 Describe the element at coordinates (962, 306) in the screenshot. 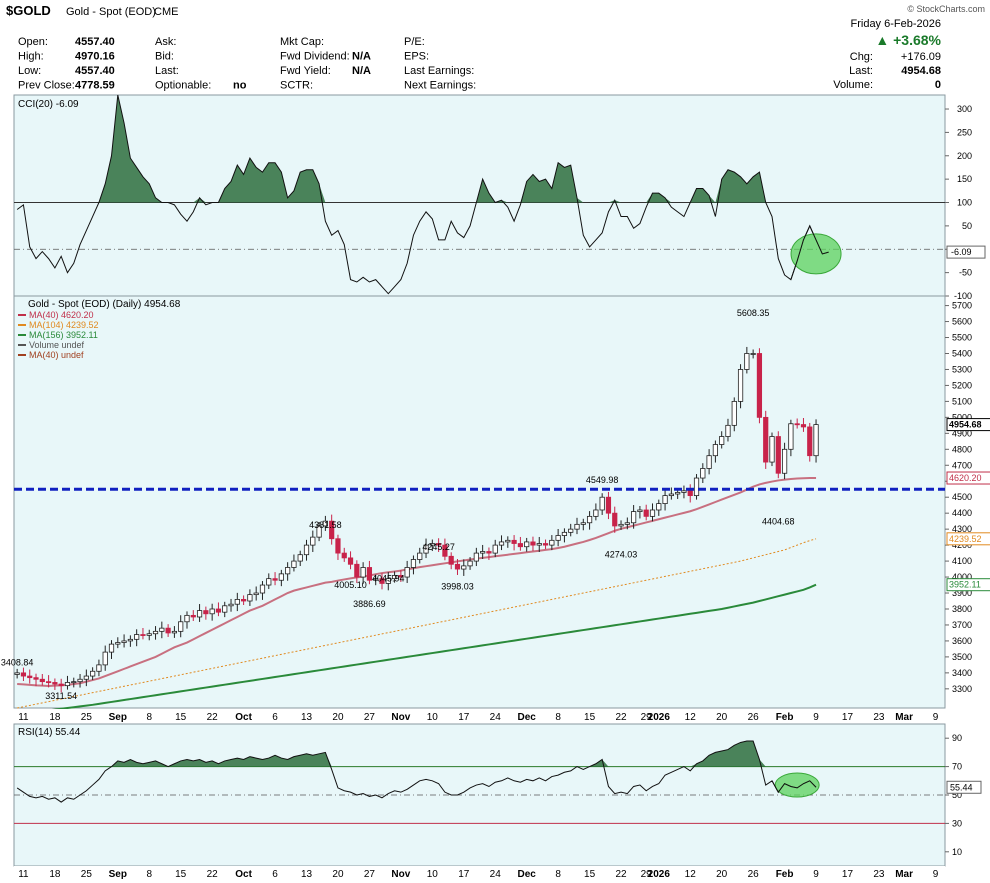

I see `price-tick-label: 5700` at that location.